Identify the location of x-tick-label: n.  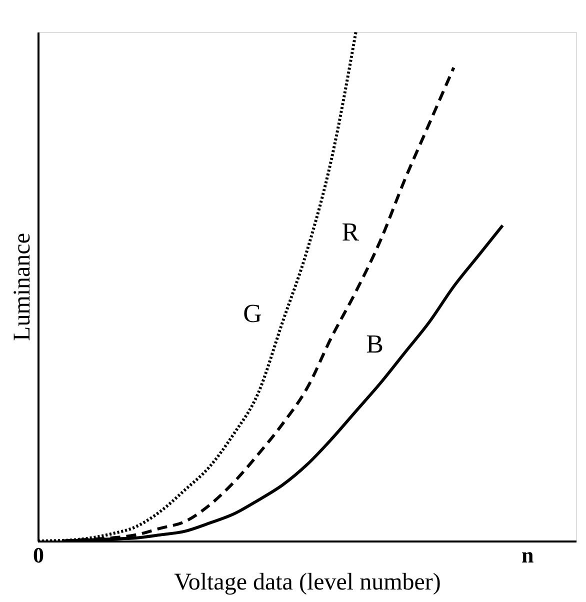
(527, 555).